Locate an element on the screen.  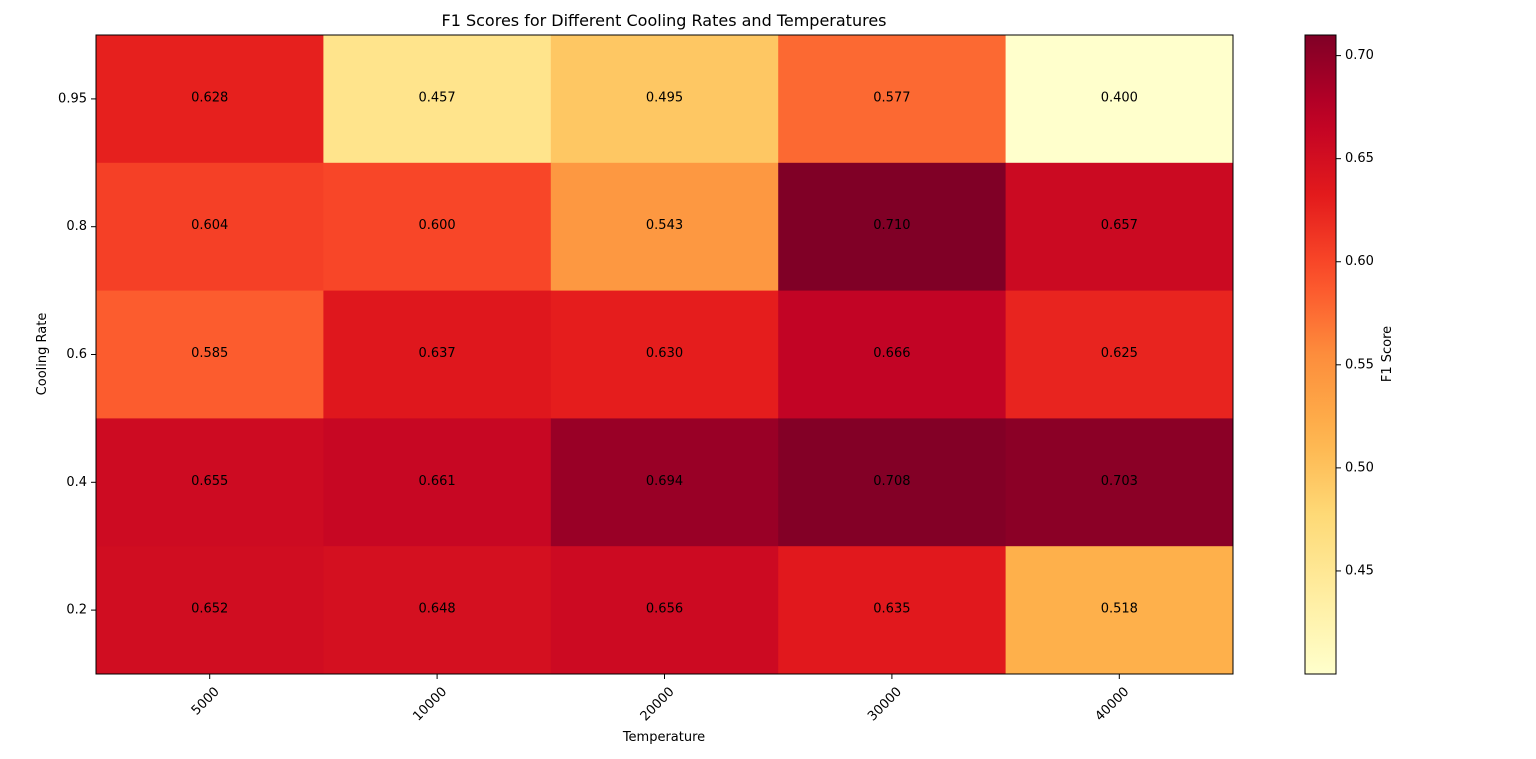
colorbar-tick-label: 0.65 is located at coordinates (1359, 158).